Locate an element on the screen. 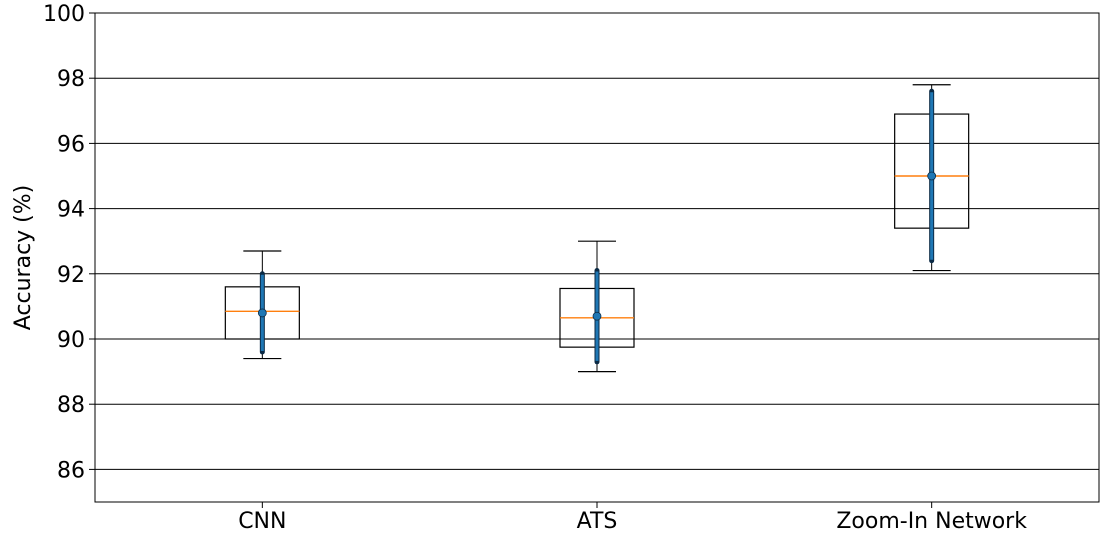 Image resolution: width=1112 pixels, height=548 pixels. y-tick-label-86: 86 is located at coordinates (71, 470).